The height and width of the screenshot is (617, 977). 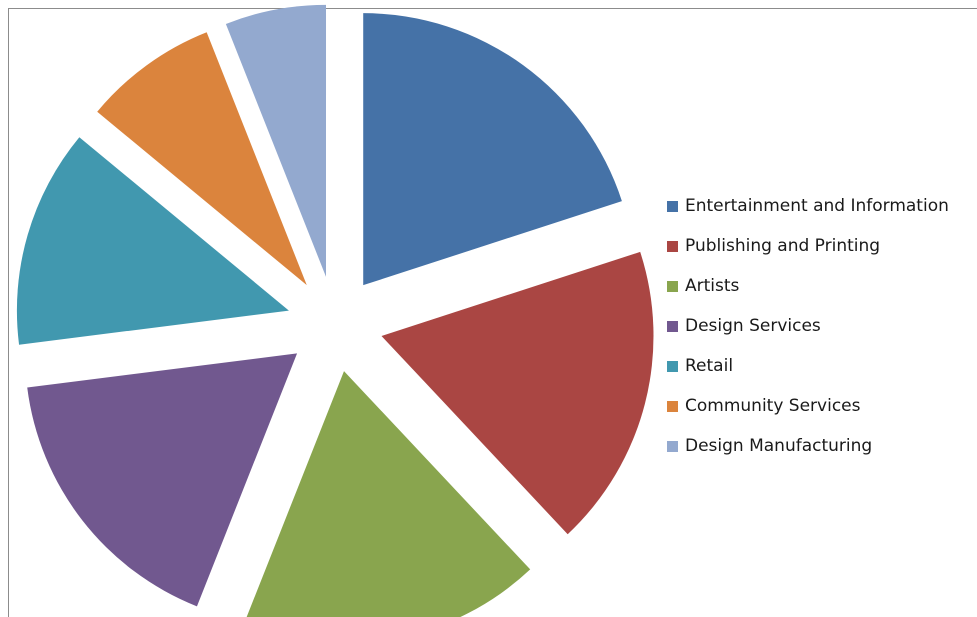 What do you see at coordinates (388, 494) in the screenshot?
I see `pie-slice-artists` at bounding box center [388, 494].